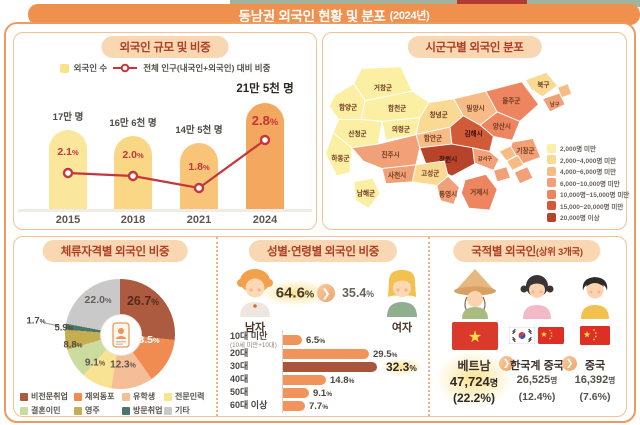 The image size is (640, 425). I want to click on age-group-row: 50대 9.1%, so click(323, 393).